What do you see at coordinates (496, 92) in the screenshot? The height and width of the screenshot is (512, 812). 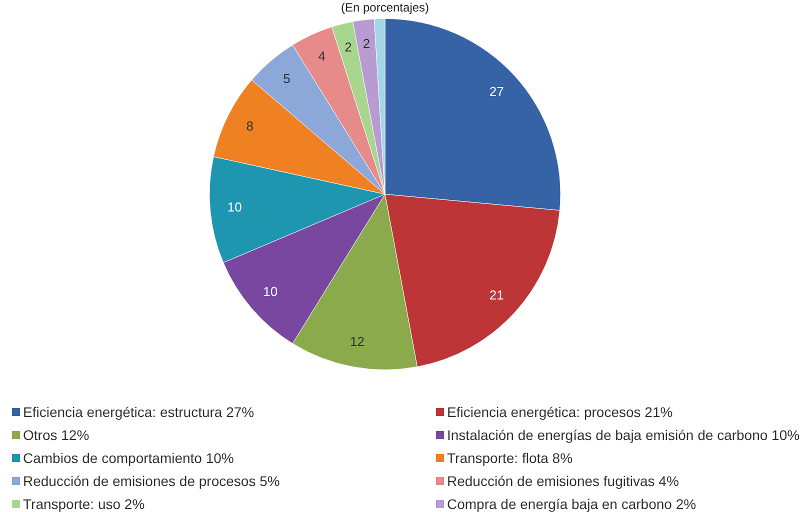 I see `data-label: 27` at bounding box center [496, 92].